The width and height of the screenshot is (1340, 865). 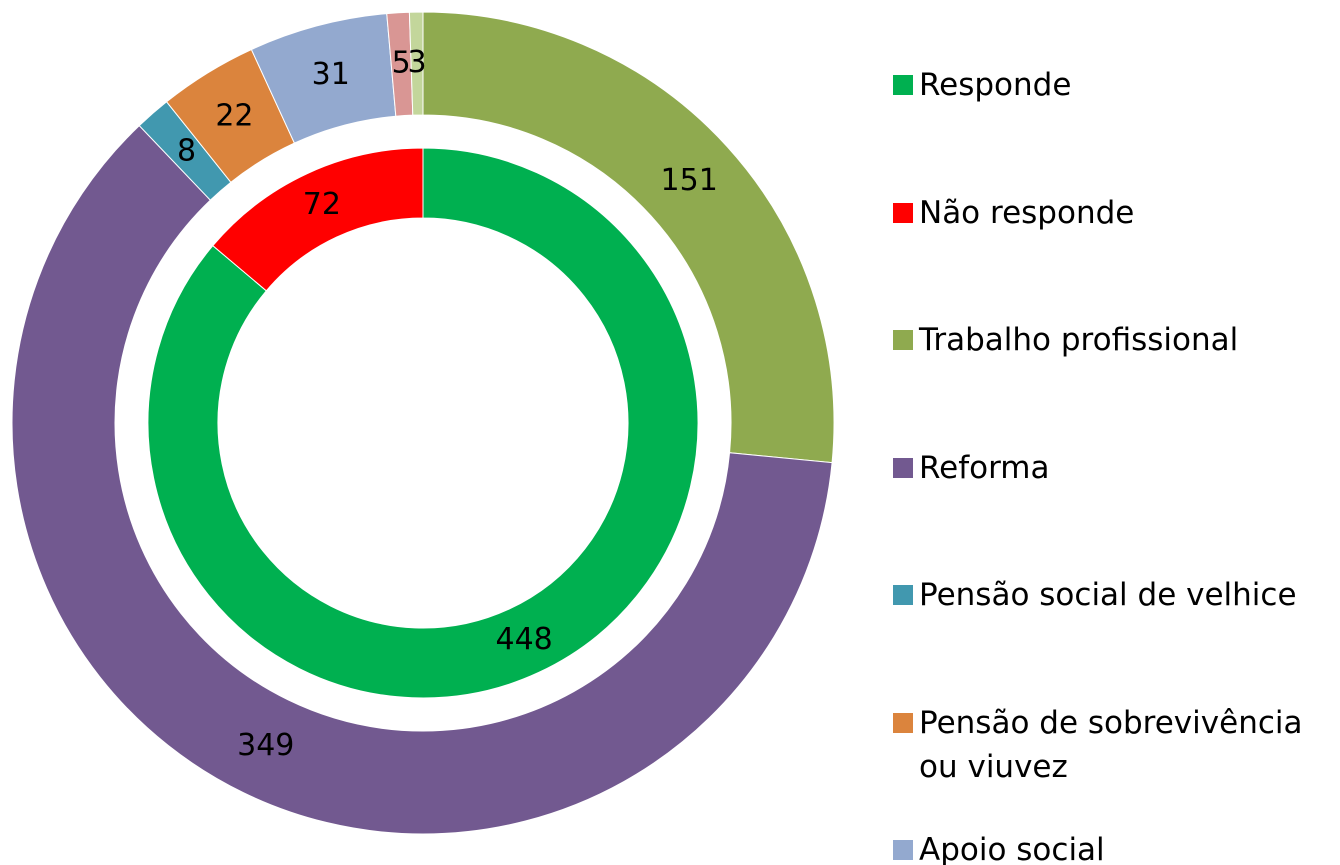 I want to click on legend-entry: Não responde, so click(x=1116, y=213).